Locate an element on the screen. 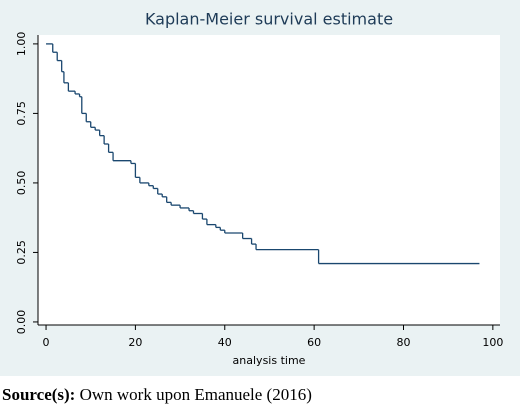 Image resolution: width=520 pixels, height=409 pixels. x-tick-label: 40 is located at coordinates (225, 342).